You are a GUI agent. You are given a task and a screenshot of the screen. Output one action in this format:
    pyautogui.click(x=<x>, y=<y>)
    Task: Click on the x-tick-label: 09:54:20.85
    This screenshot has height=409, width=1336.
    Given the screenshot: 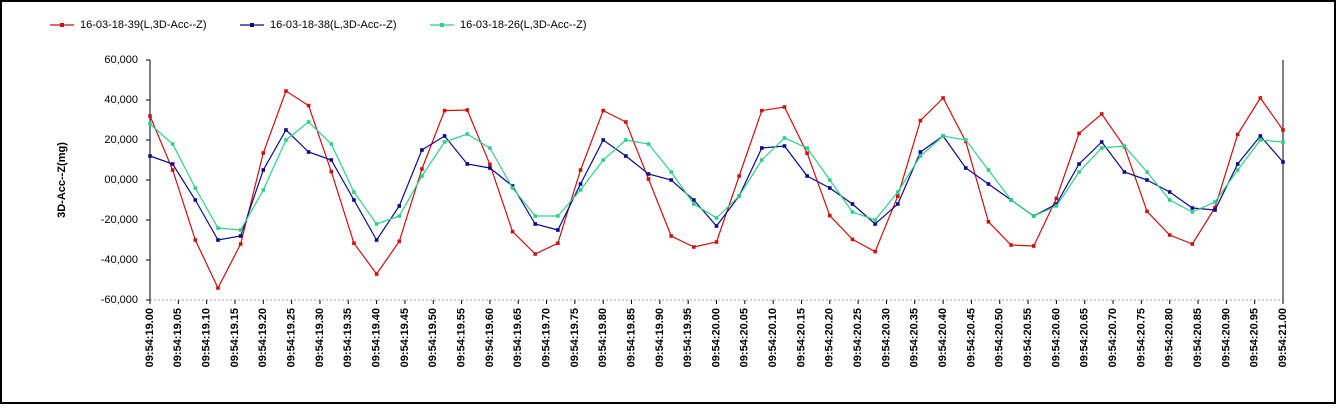 What is the action you would take?
    pyautogui.click(x=1198, y=337)
    